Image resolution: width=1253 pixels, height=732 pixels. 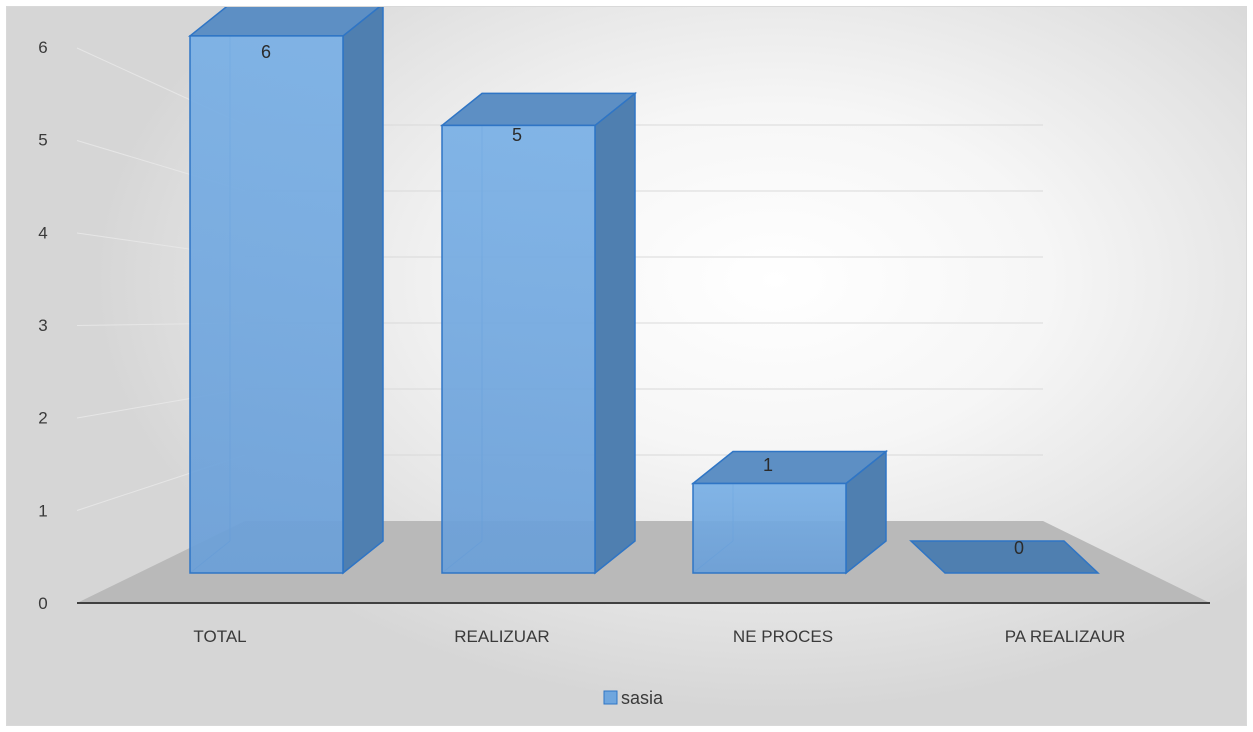 I want to click on bar-realizuar, so click(x=538, y=333).